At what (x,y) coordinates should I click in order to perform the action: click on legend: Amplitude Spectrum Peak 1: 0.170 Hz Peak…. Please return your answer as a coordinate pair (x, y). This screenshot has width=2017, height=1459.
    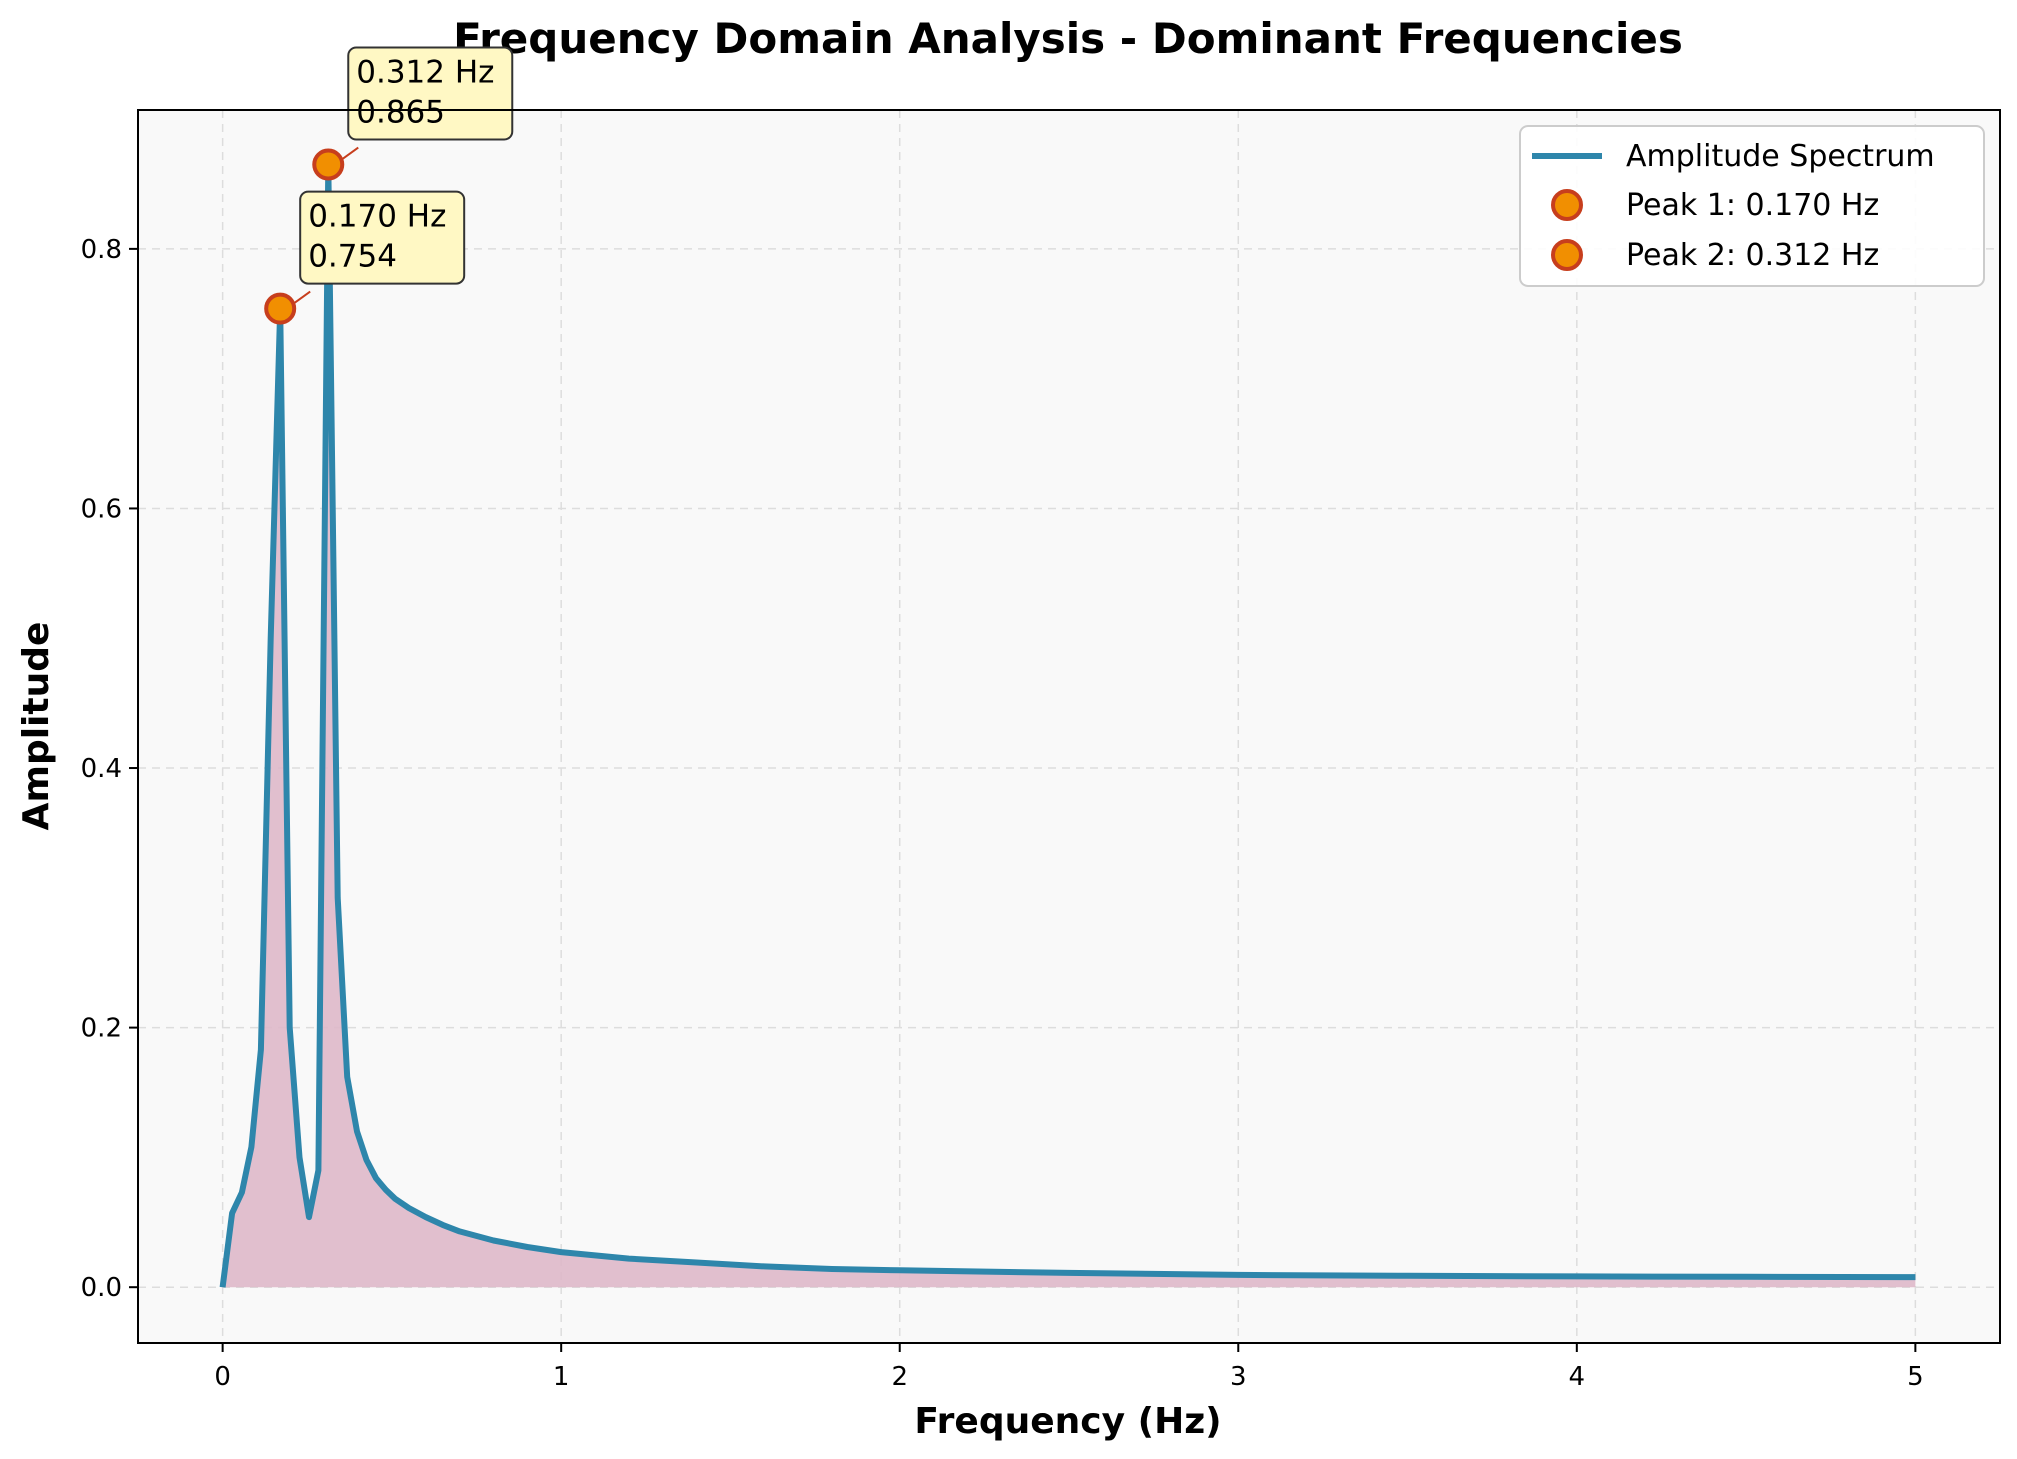
    Looking at the image, I should click on (1752, 206).